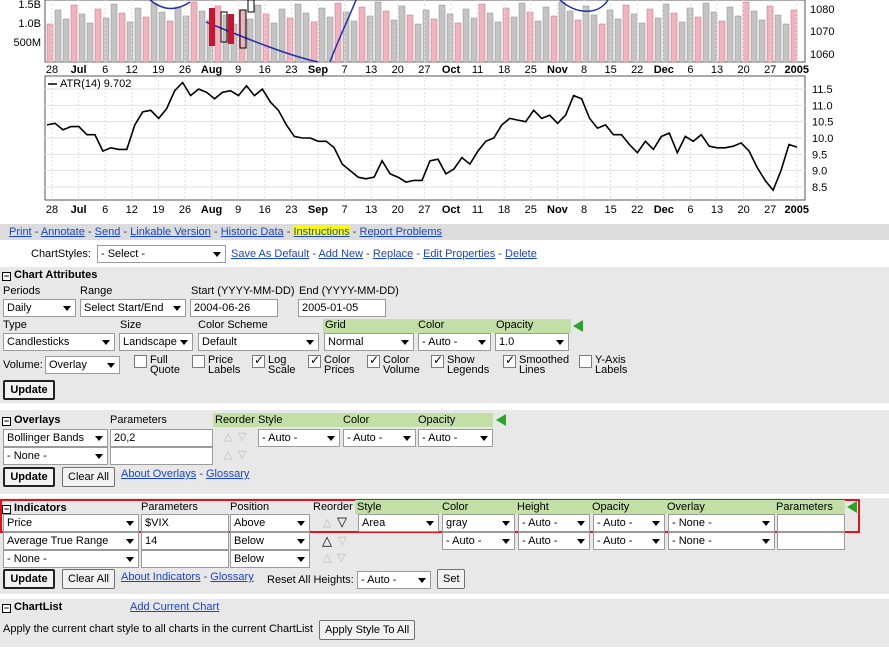 This screenshot has height=652, width=889. I want to click on save-as-default-link: Save As Default, so click(270, 254).